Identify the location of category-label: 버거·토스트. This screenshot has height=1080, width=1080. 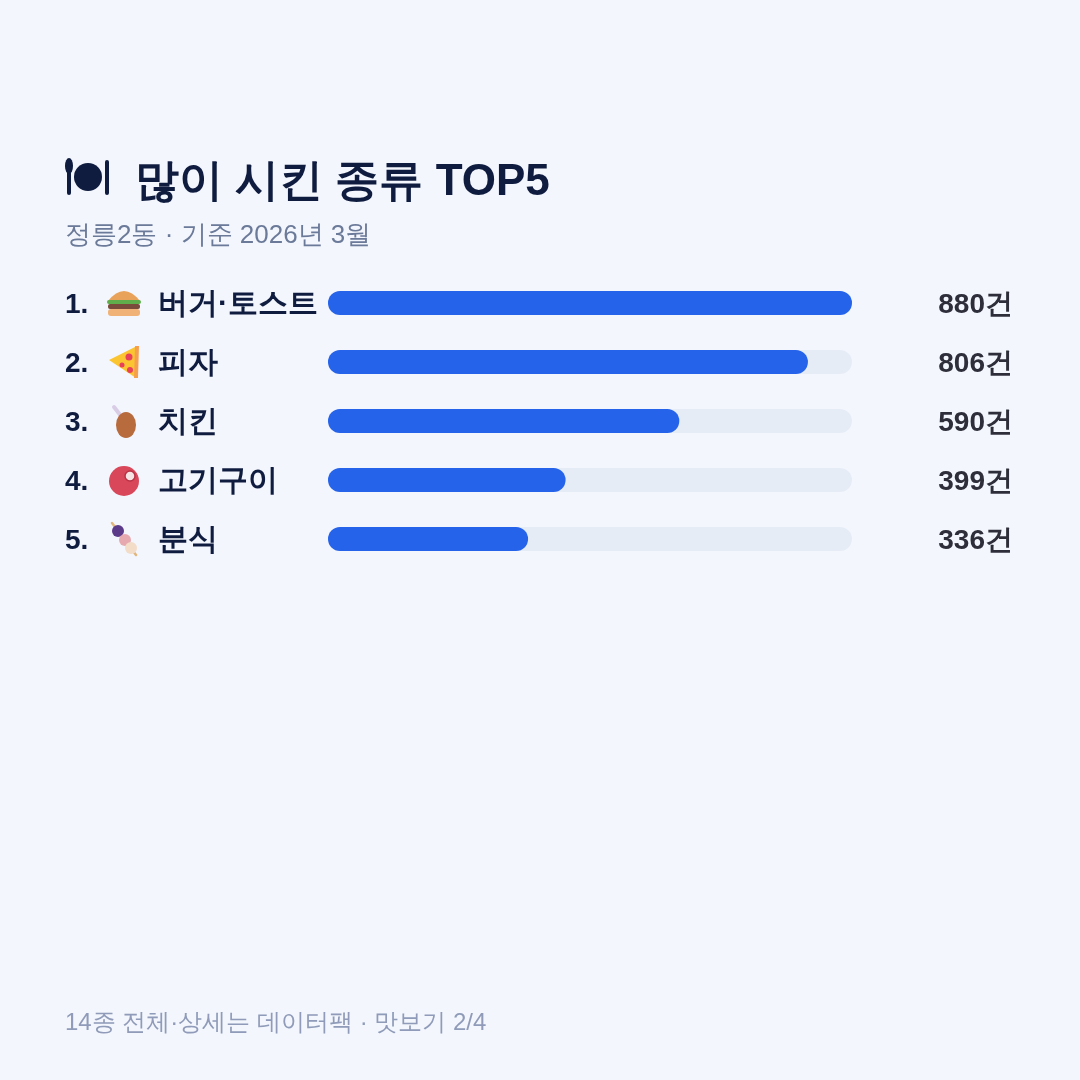
(238, 302).